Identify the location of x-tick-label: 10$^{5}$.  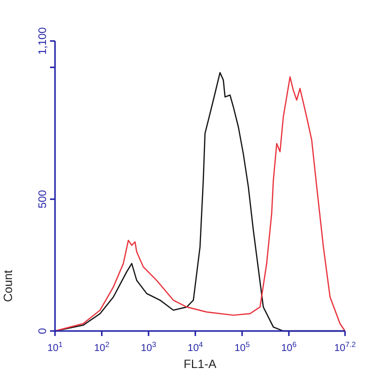
(242, 347).